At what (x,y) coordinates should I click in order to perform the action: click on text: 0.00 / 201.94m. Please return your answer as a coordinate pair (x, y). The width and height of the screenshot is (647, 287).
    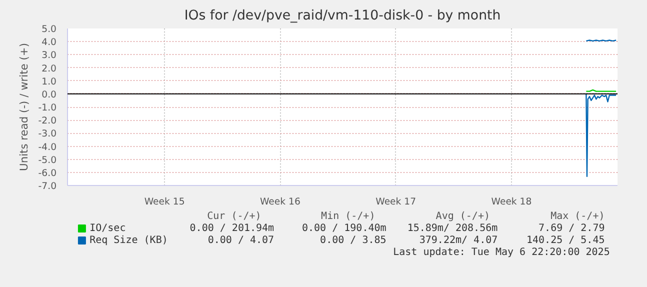
    Looking at the image, I should click on (232, 228).